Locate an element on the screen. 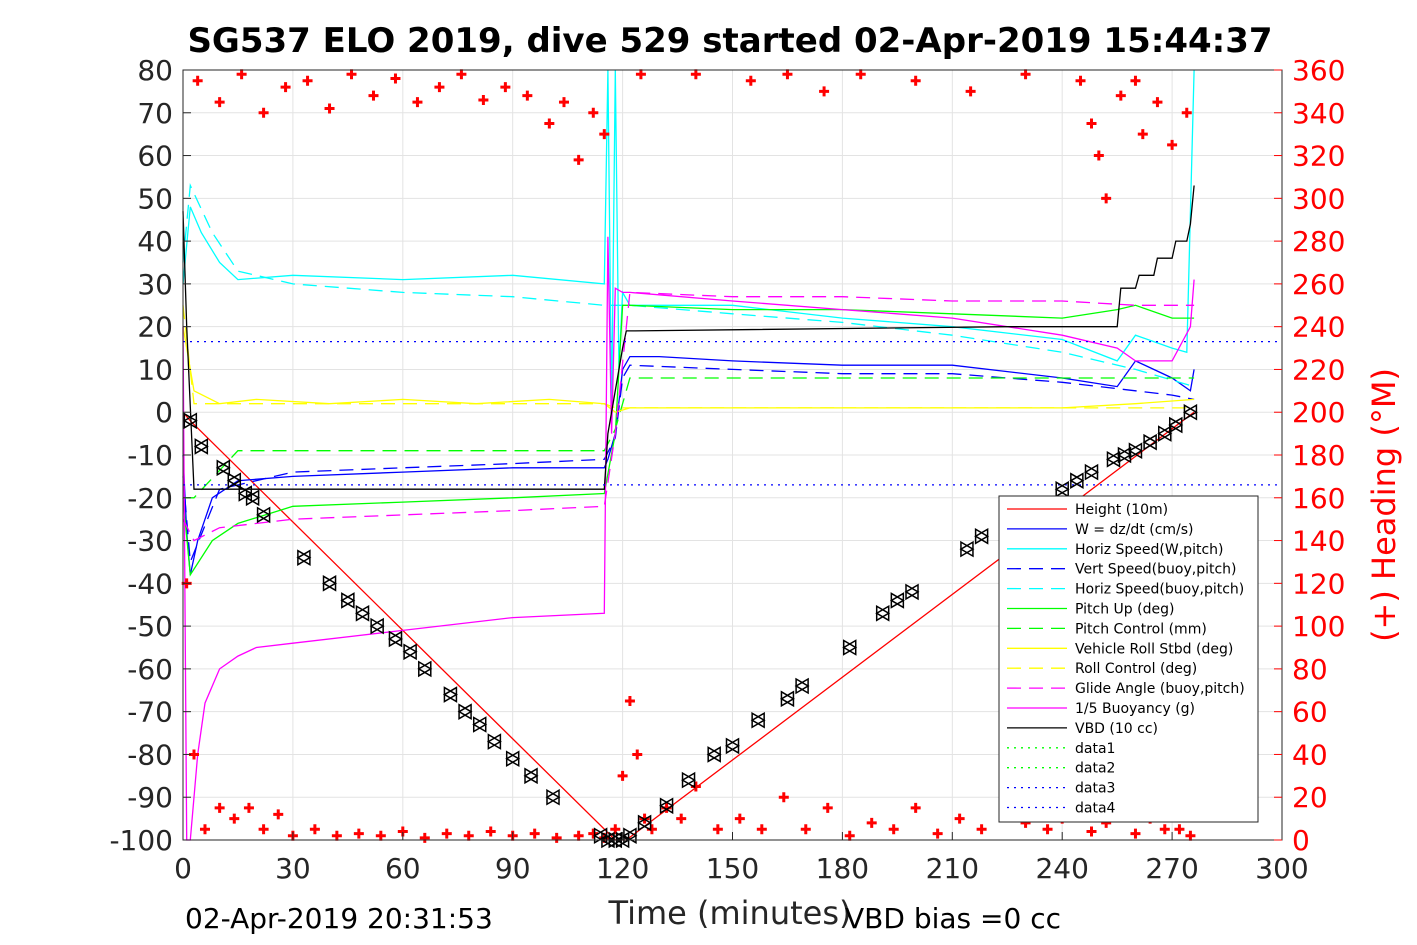 The height and width of the screenshot is (945, 1417). legend-label: data3 is located at coordinates (1095, 789).